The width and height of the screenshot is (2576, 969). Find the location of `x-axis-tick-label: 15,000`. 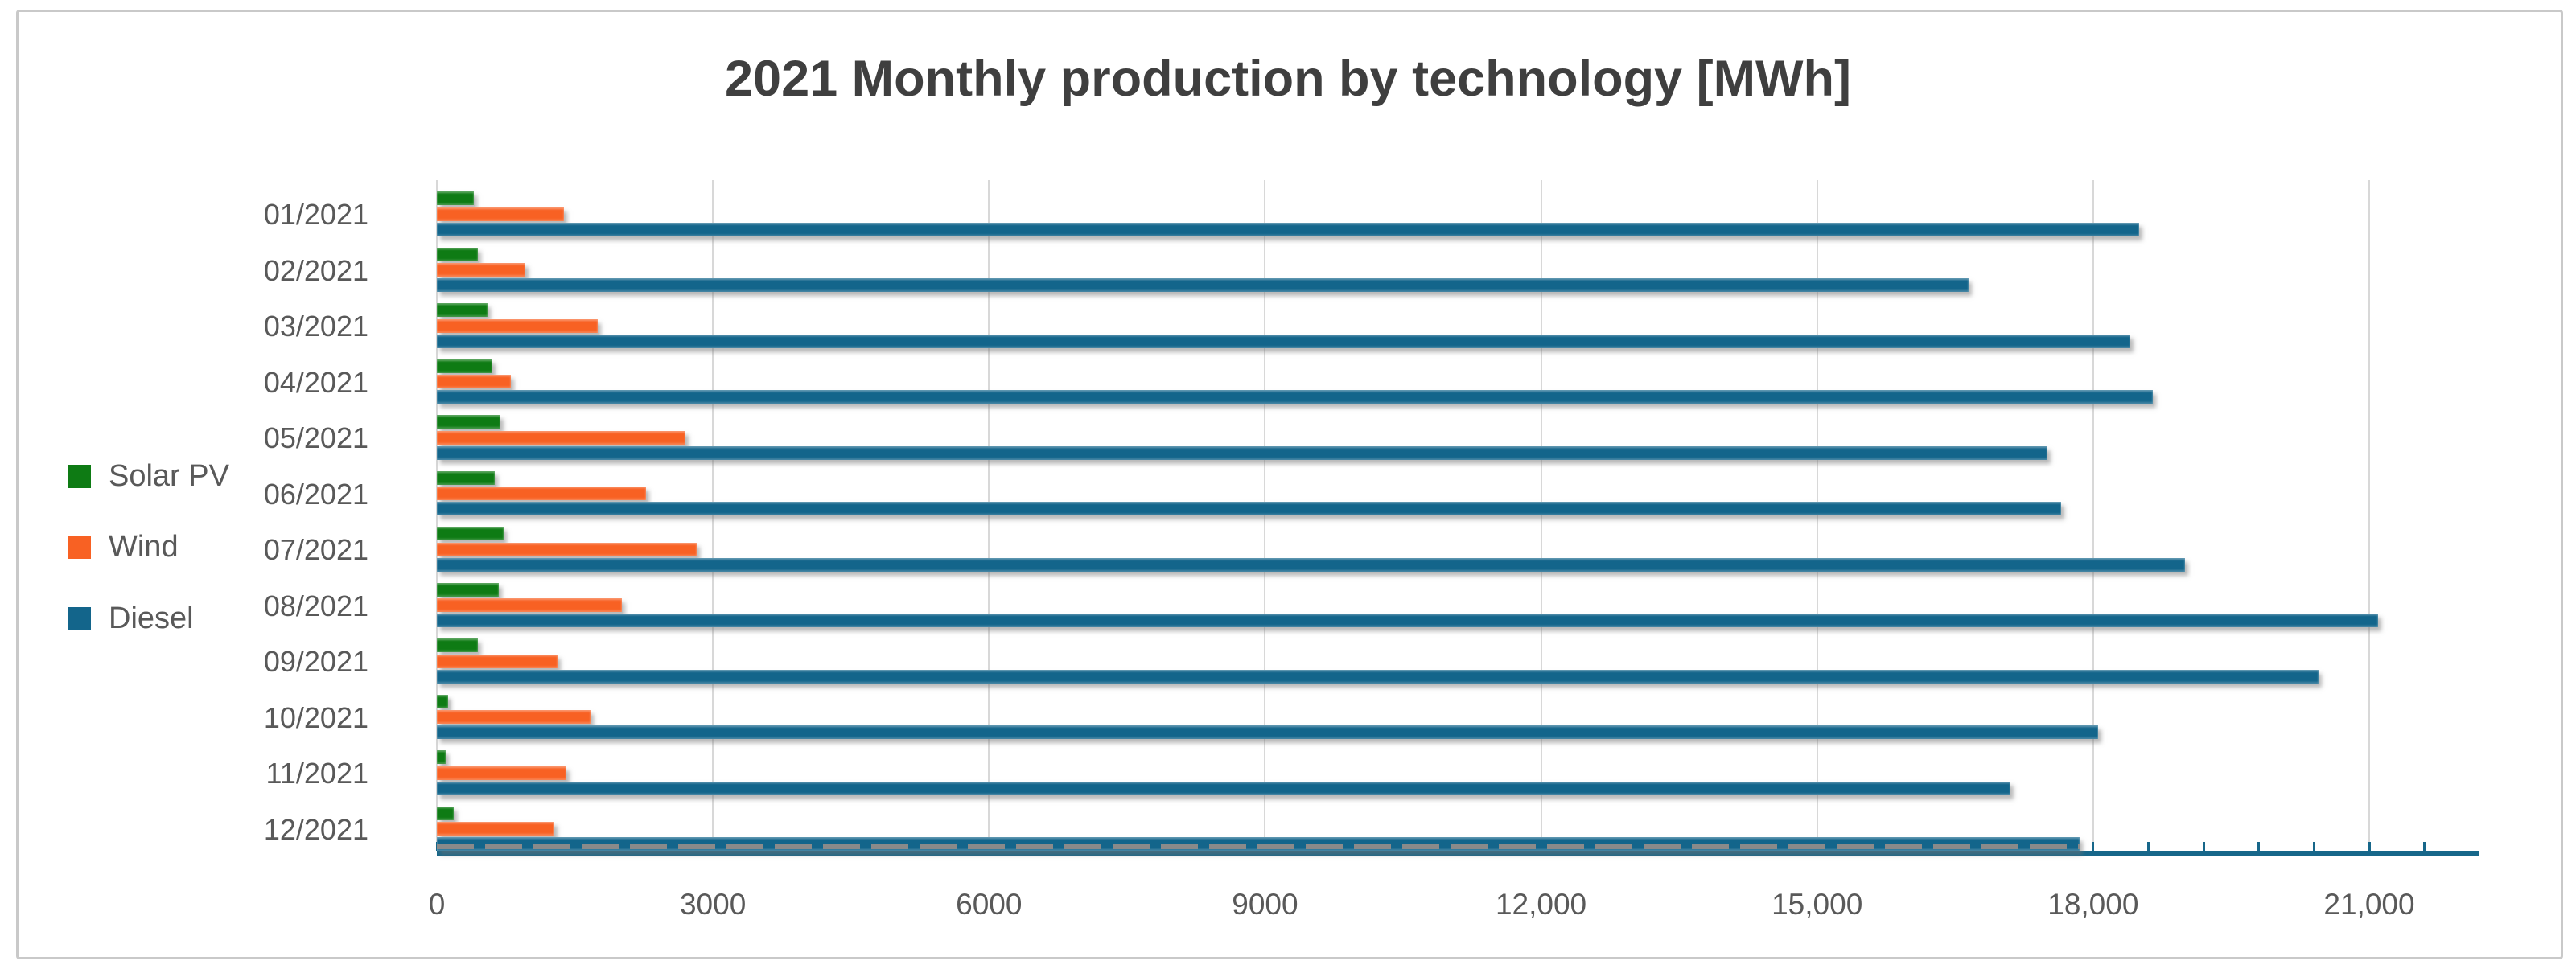

x-axis-tick-label: 15,000 is located at coordinates (1817, 905).